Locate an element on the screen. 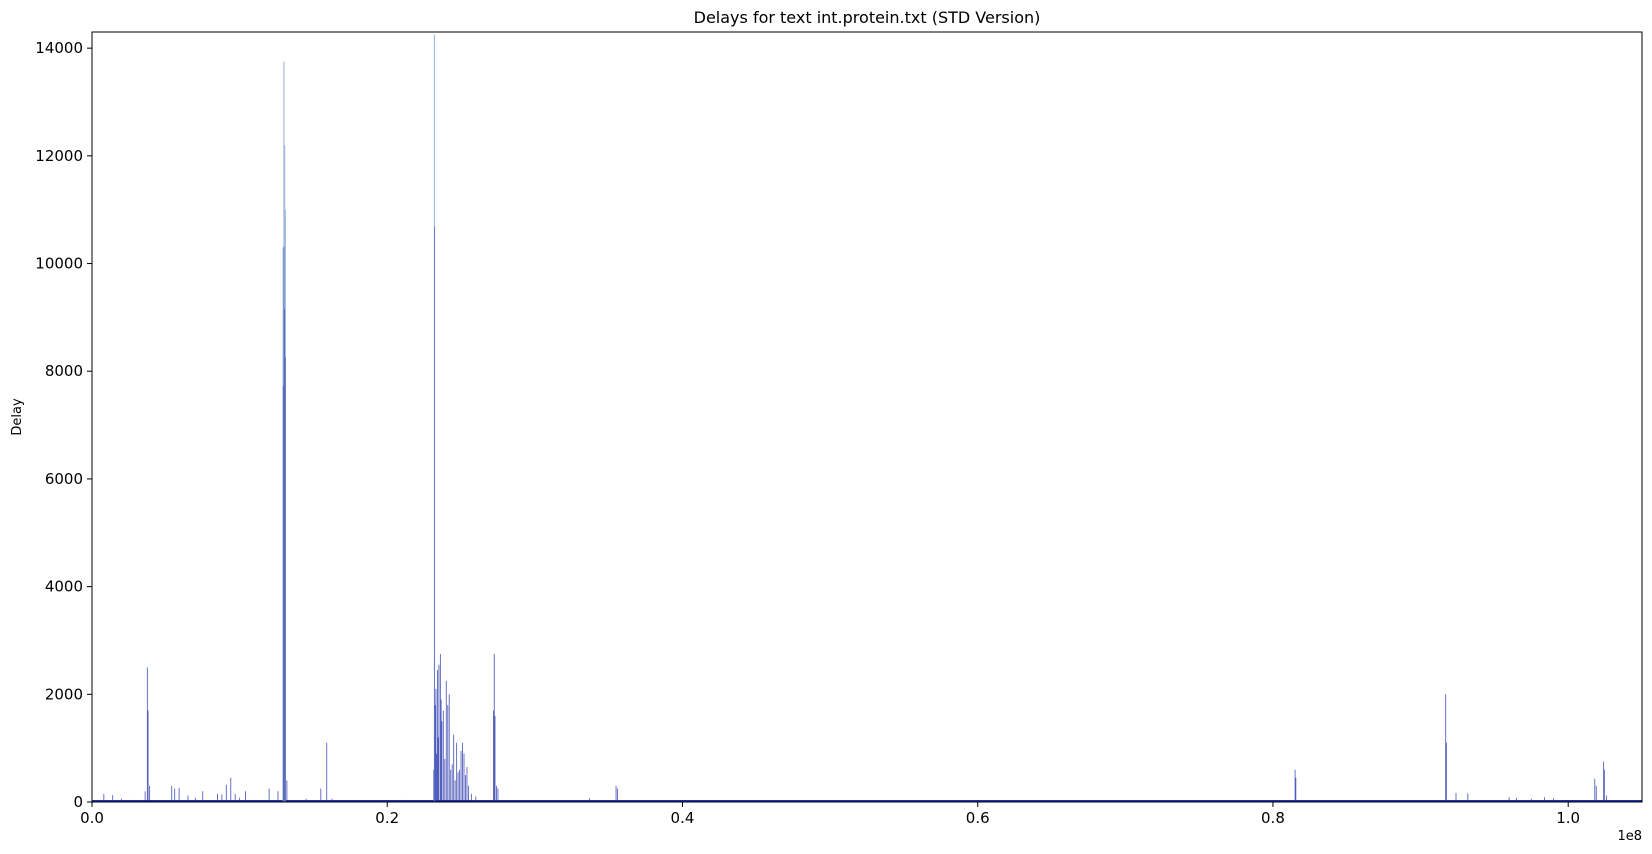  y-tick-label: 8000 is located at coordinates (64, 371).